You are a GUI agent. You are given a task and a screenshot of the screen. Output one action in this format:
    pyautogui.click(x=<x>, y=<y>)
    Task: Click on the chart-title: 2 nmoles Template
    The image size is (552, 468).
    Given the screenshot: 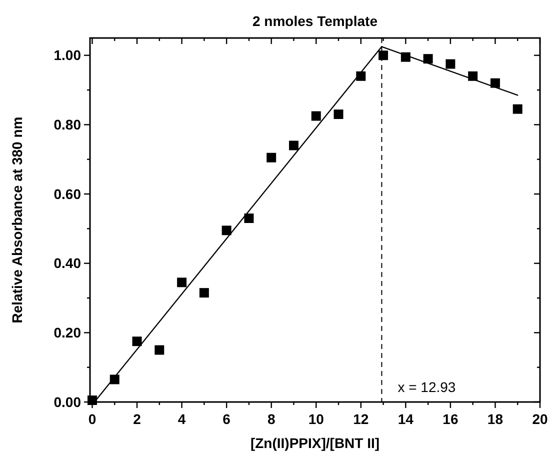 What is the action you would take?
    pyautogui.click(x=315, y=21)
    